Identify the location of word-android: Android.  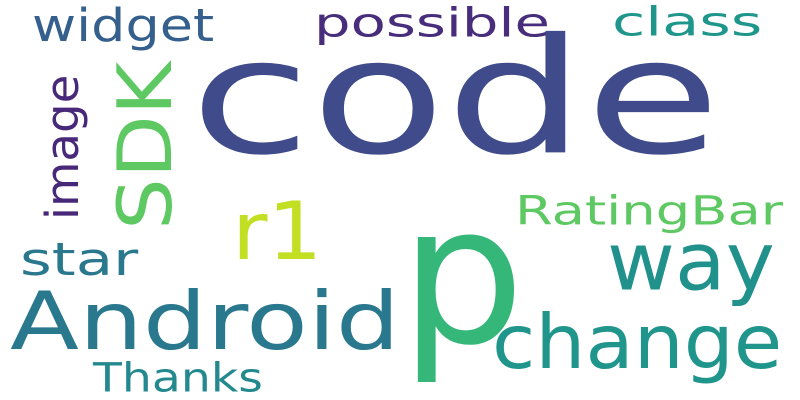
(205, 322).